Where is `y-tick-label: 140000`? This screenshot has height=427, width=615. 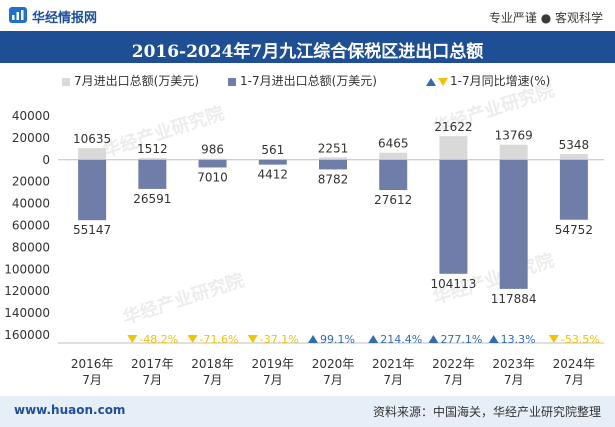 y-tick-label: 140000 is located at coordinates (27, 313).